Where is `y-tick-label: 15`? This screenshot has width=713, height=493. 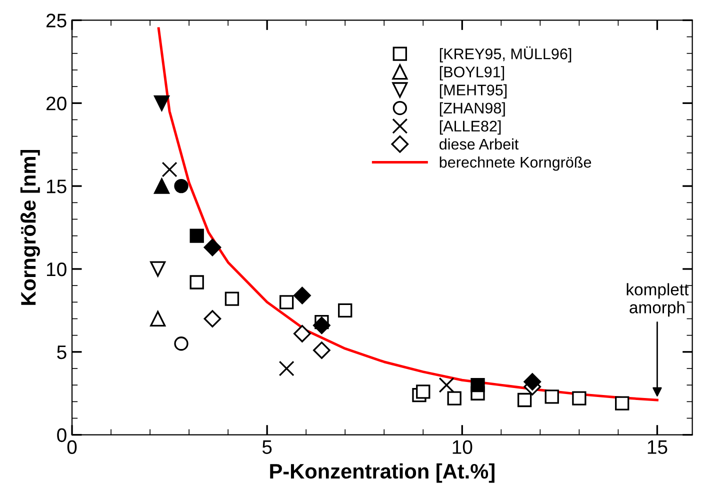 y-tick-label: 15 is located at coordinates (56, 187).